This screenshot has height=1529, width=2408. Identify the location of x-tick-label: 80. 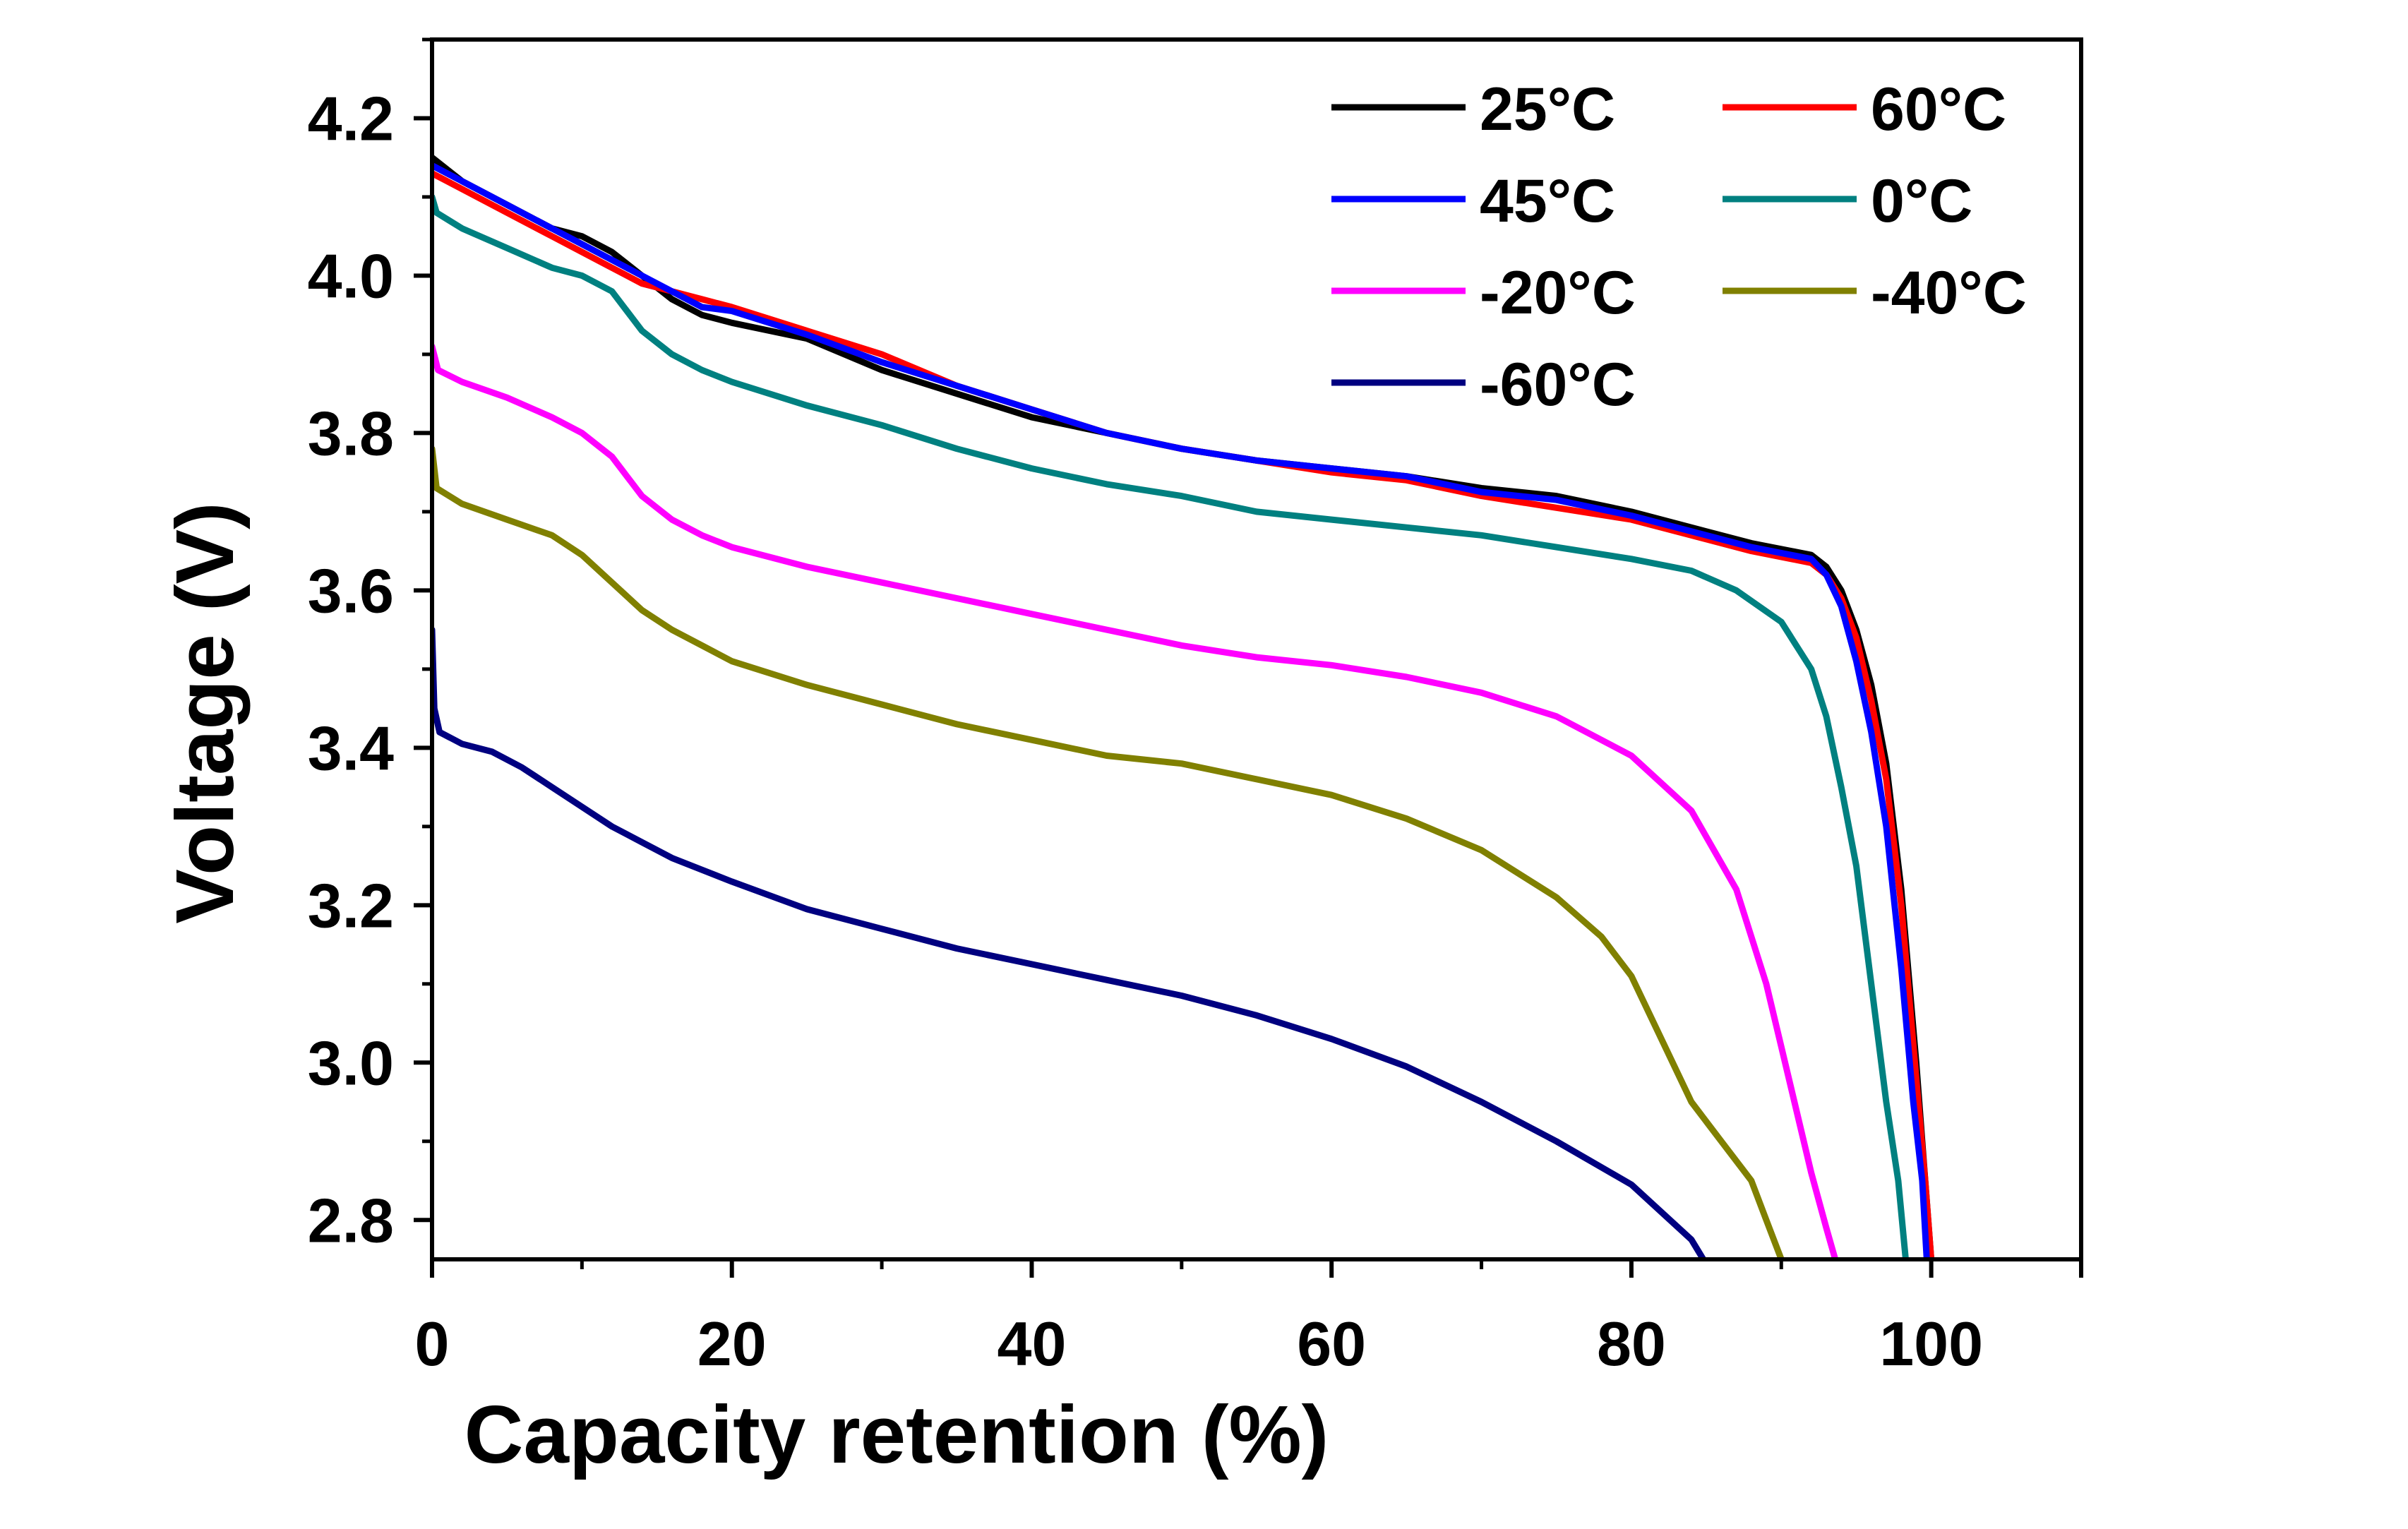
(1632, 1344).